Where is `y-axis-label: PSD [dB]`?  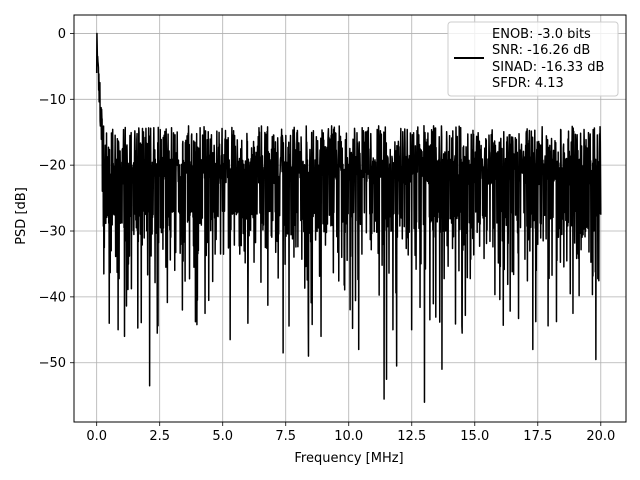
y-axis-label: PSD [dB] is located at coordinates (21, 216).